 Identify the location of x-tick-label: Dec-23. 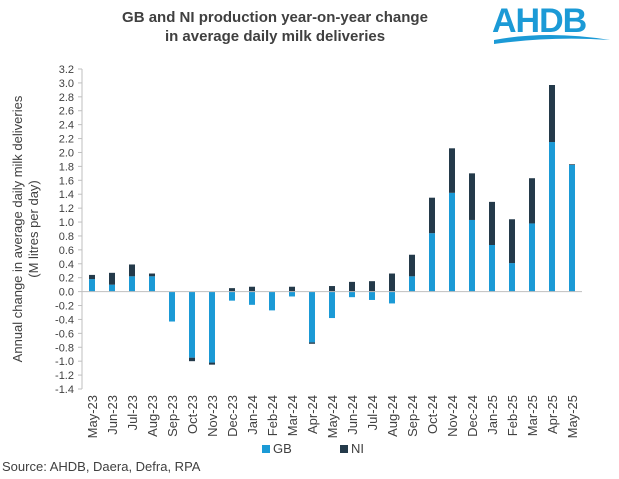
(232, 416).